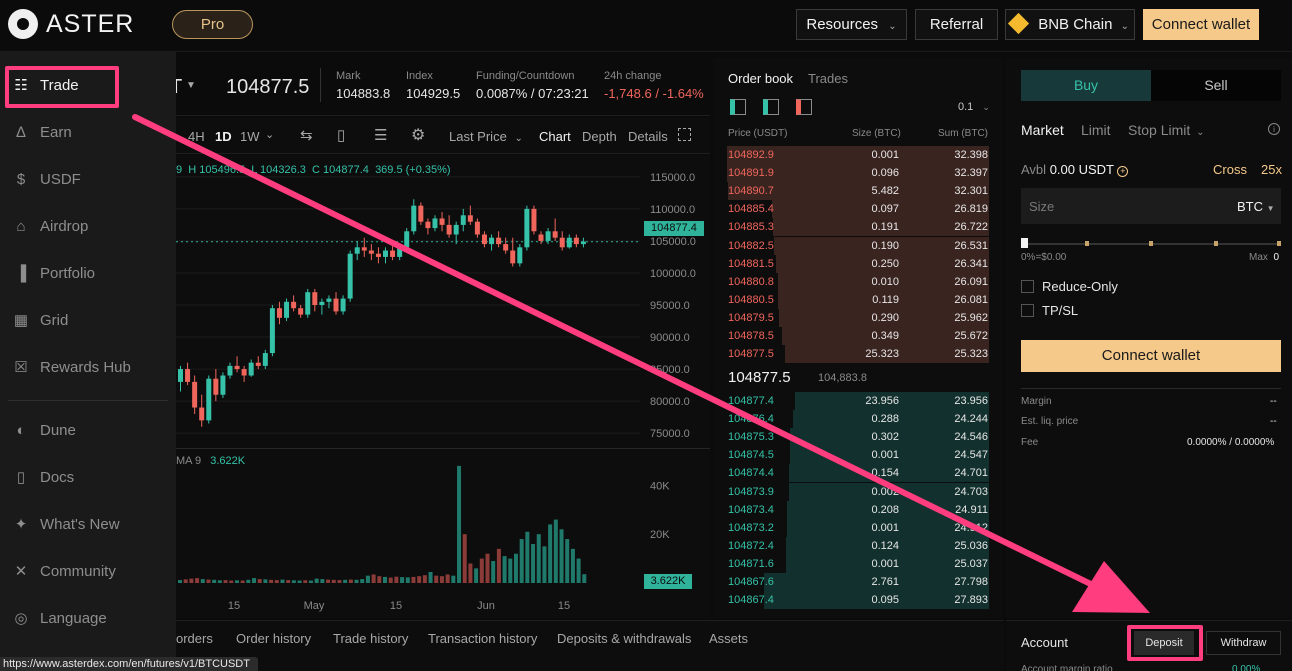 Image resolution: width=1292 pixels, height=671 pixels. What do you see at coordinates (858, 354) in the screenshot?
I see `orderbook-row: 104877.5 25.323 25.323` at bounding box center [858, 354].